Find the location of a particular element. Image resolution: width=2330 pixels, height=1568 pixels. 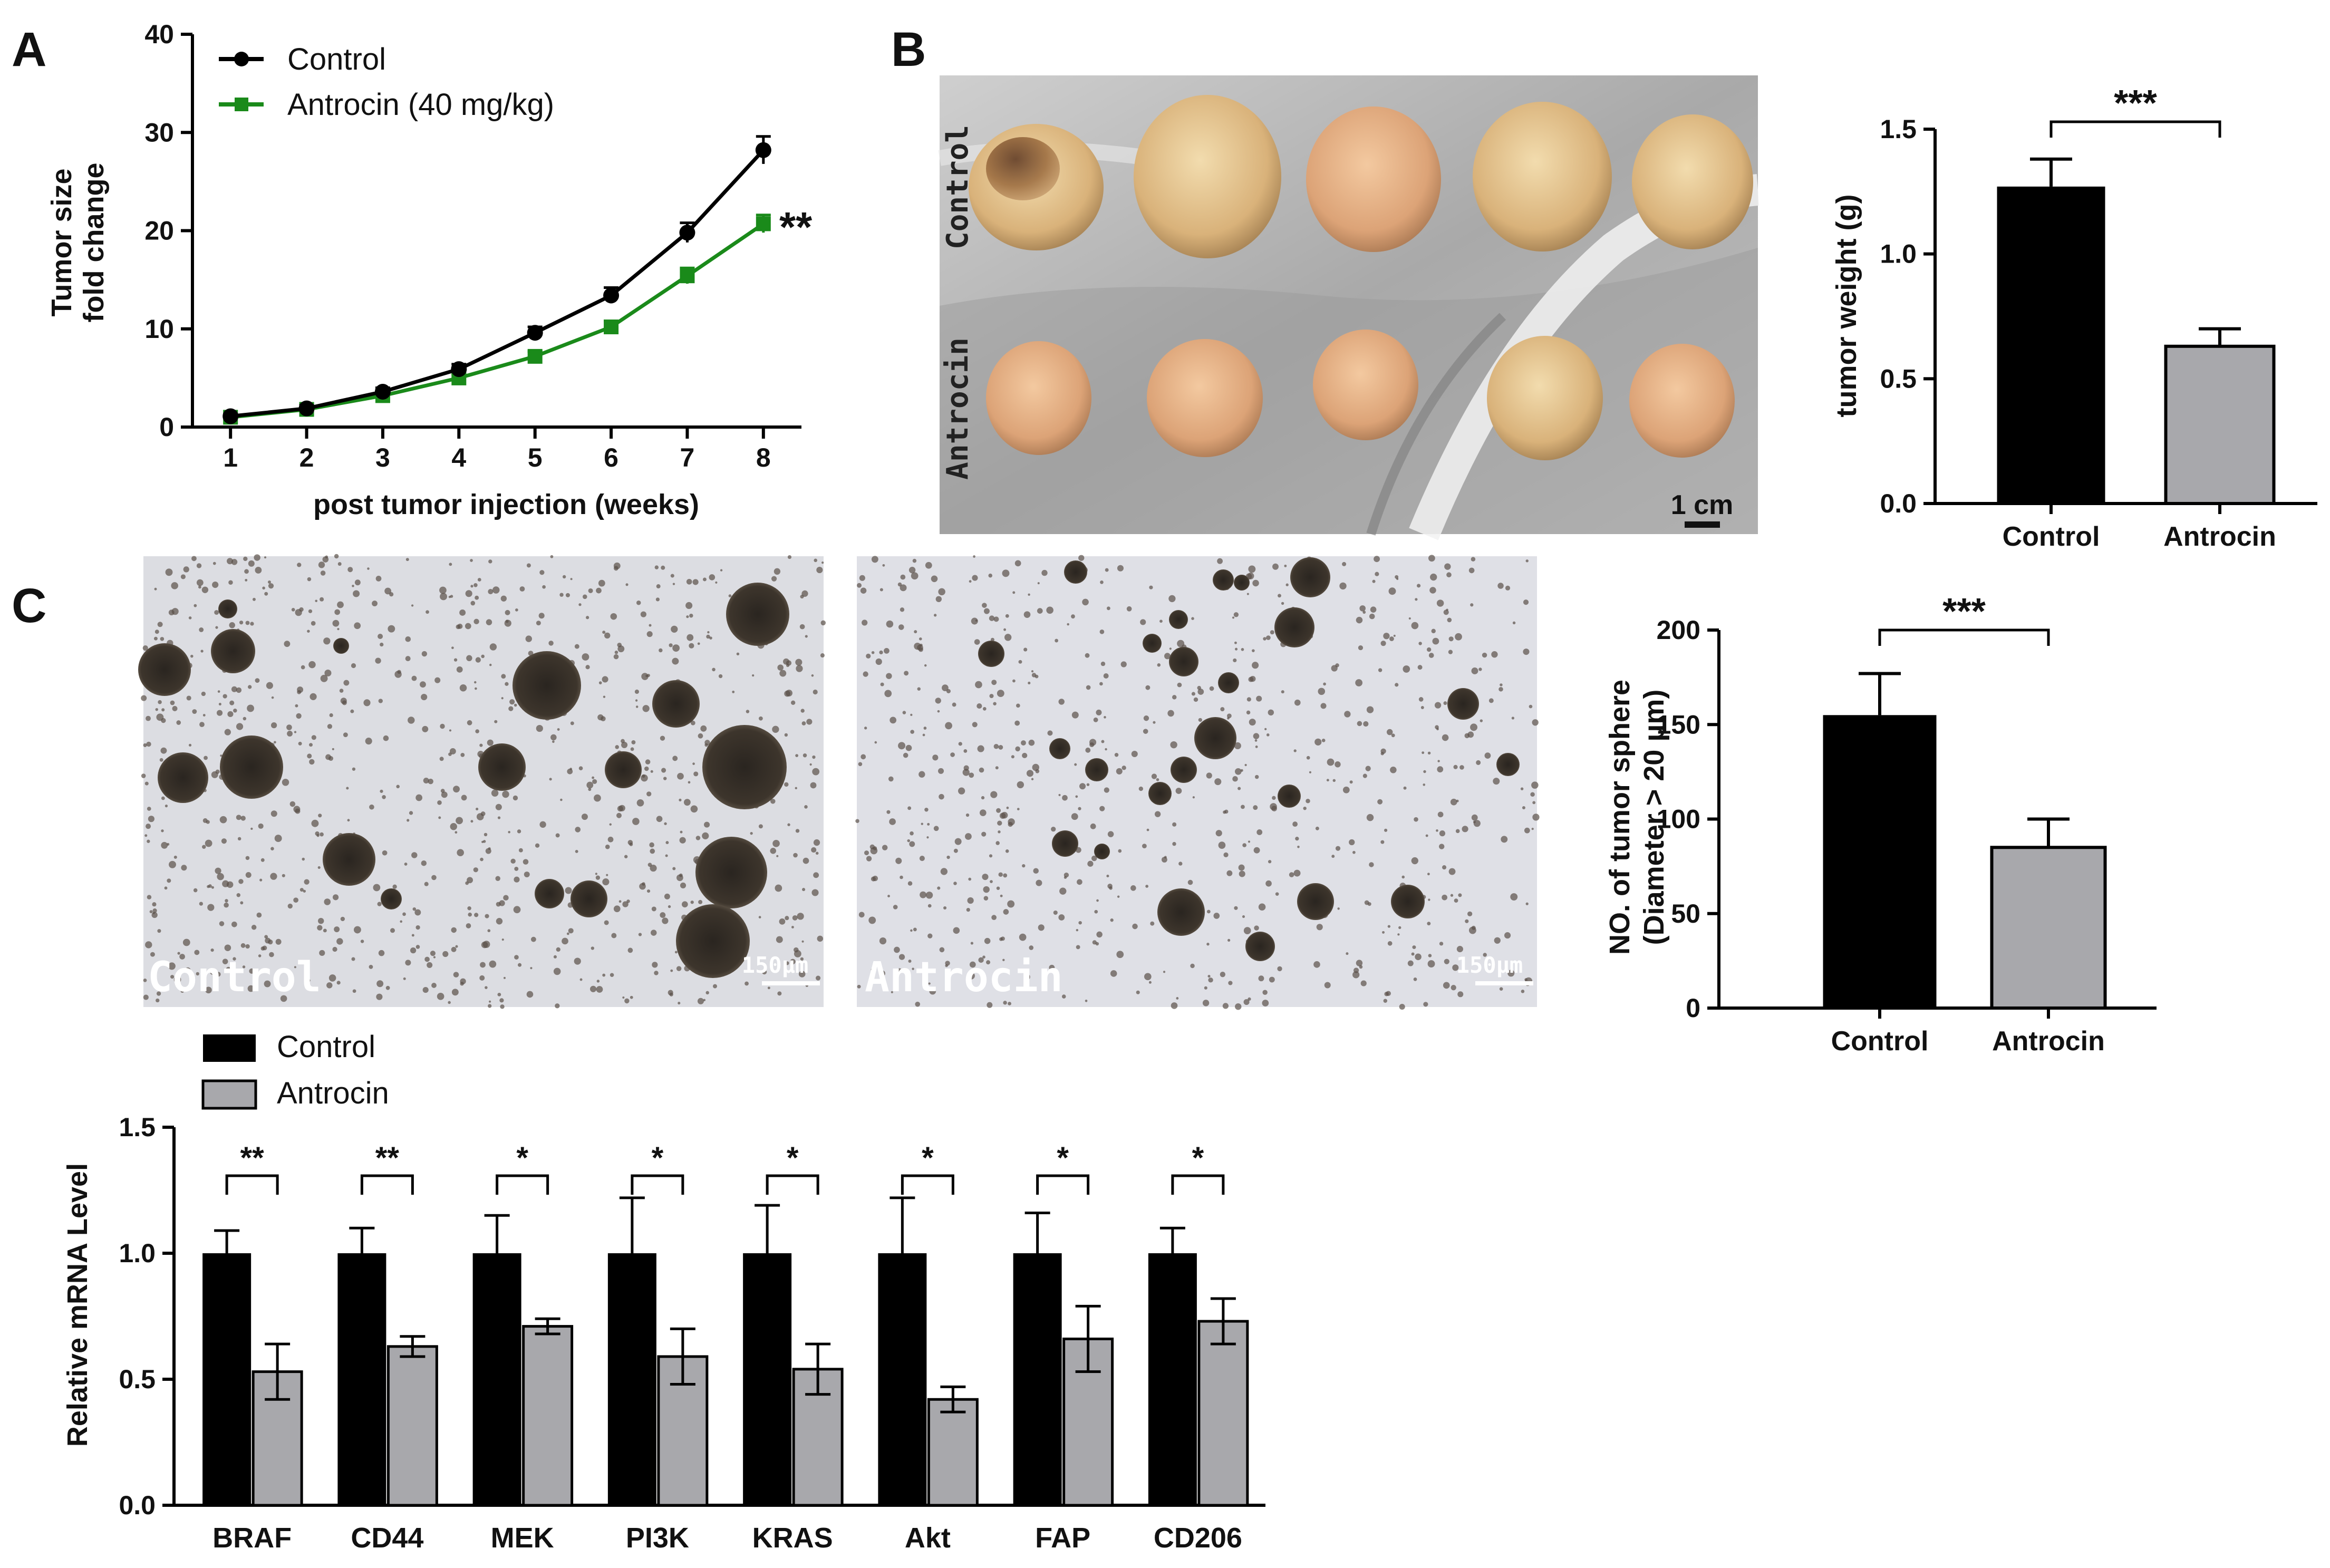

chart-c-ytick-label: 0 is located at coordinates (1693, 1008).